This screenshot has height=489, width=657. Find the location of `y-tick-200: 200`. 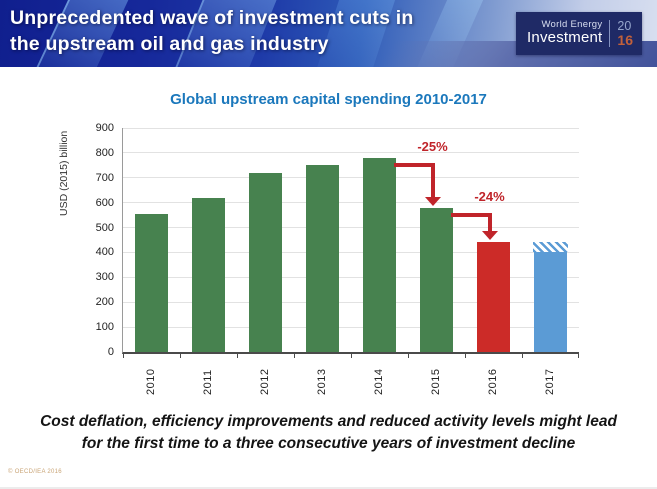

y-tick-200: 200 is located at coordinates (104, 302).